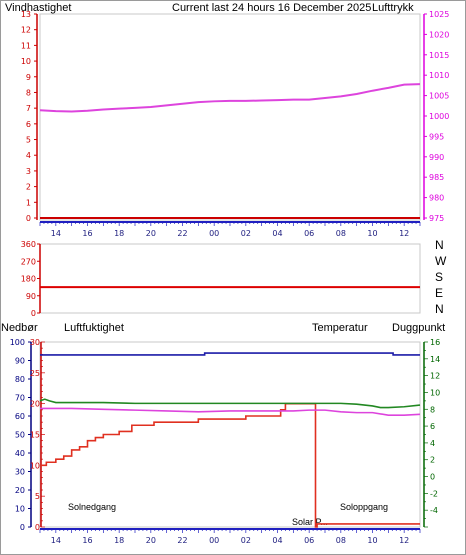  I want to click on compass-label-n-bottom: N, so click(439, 309).